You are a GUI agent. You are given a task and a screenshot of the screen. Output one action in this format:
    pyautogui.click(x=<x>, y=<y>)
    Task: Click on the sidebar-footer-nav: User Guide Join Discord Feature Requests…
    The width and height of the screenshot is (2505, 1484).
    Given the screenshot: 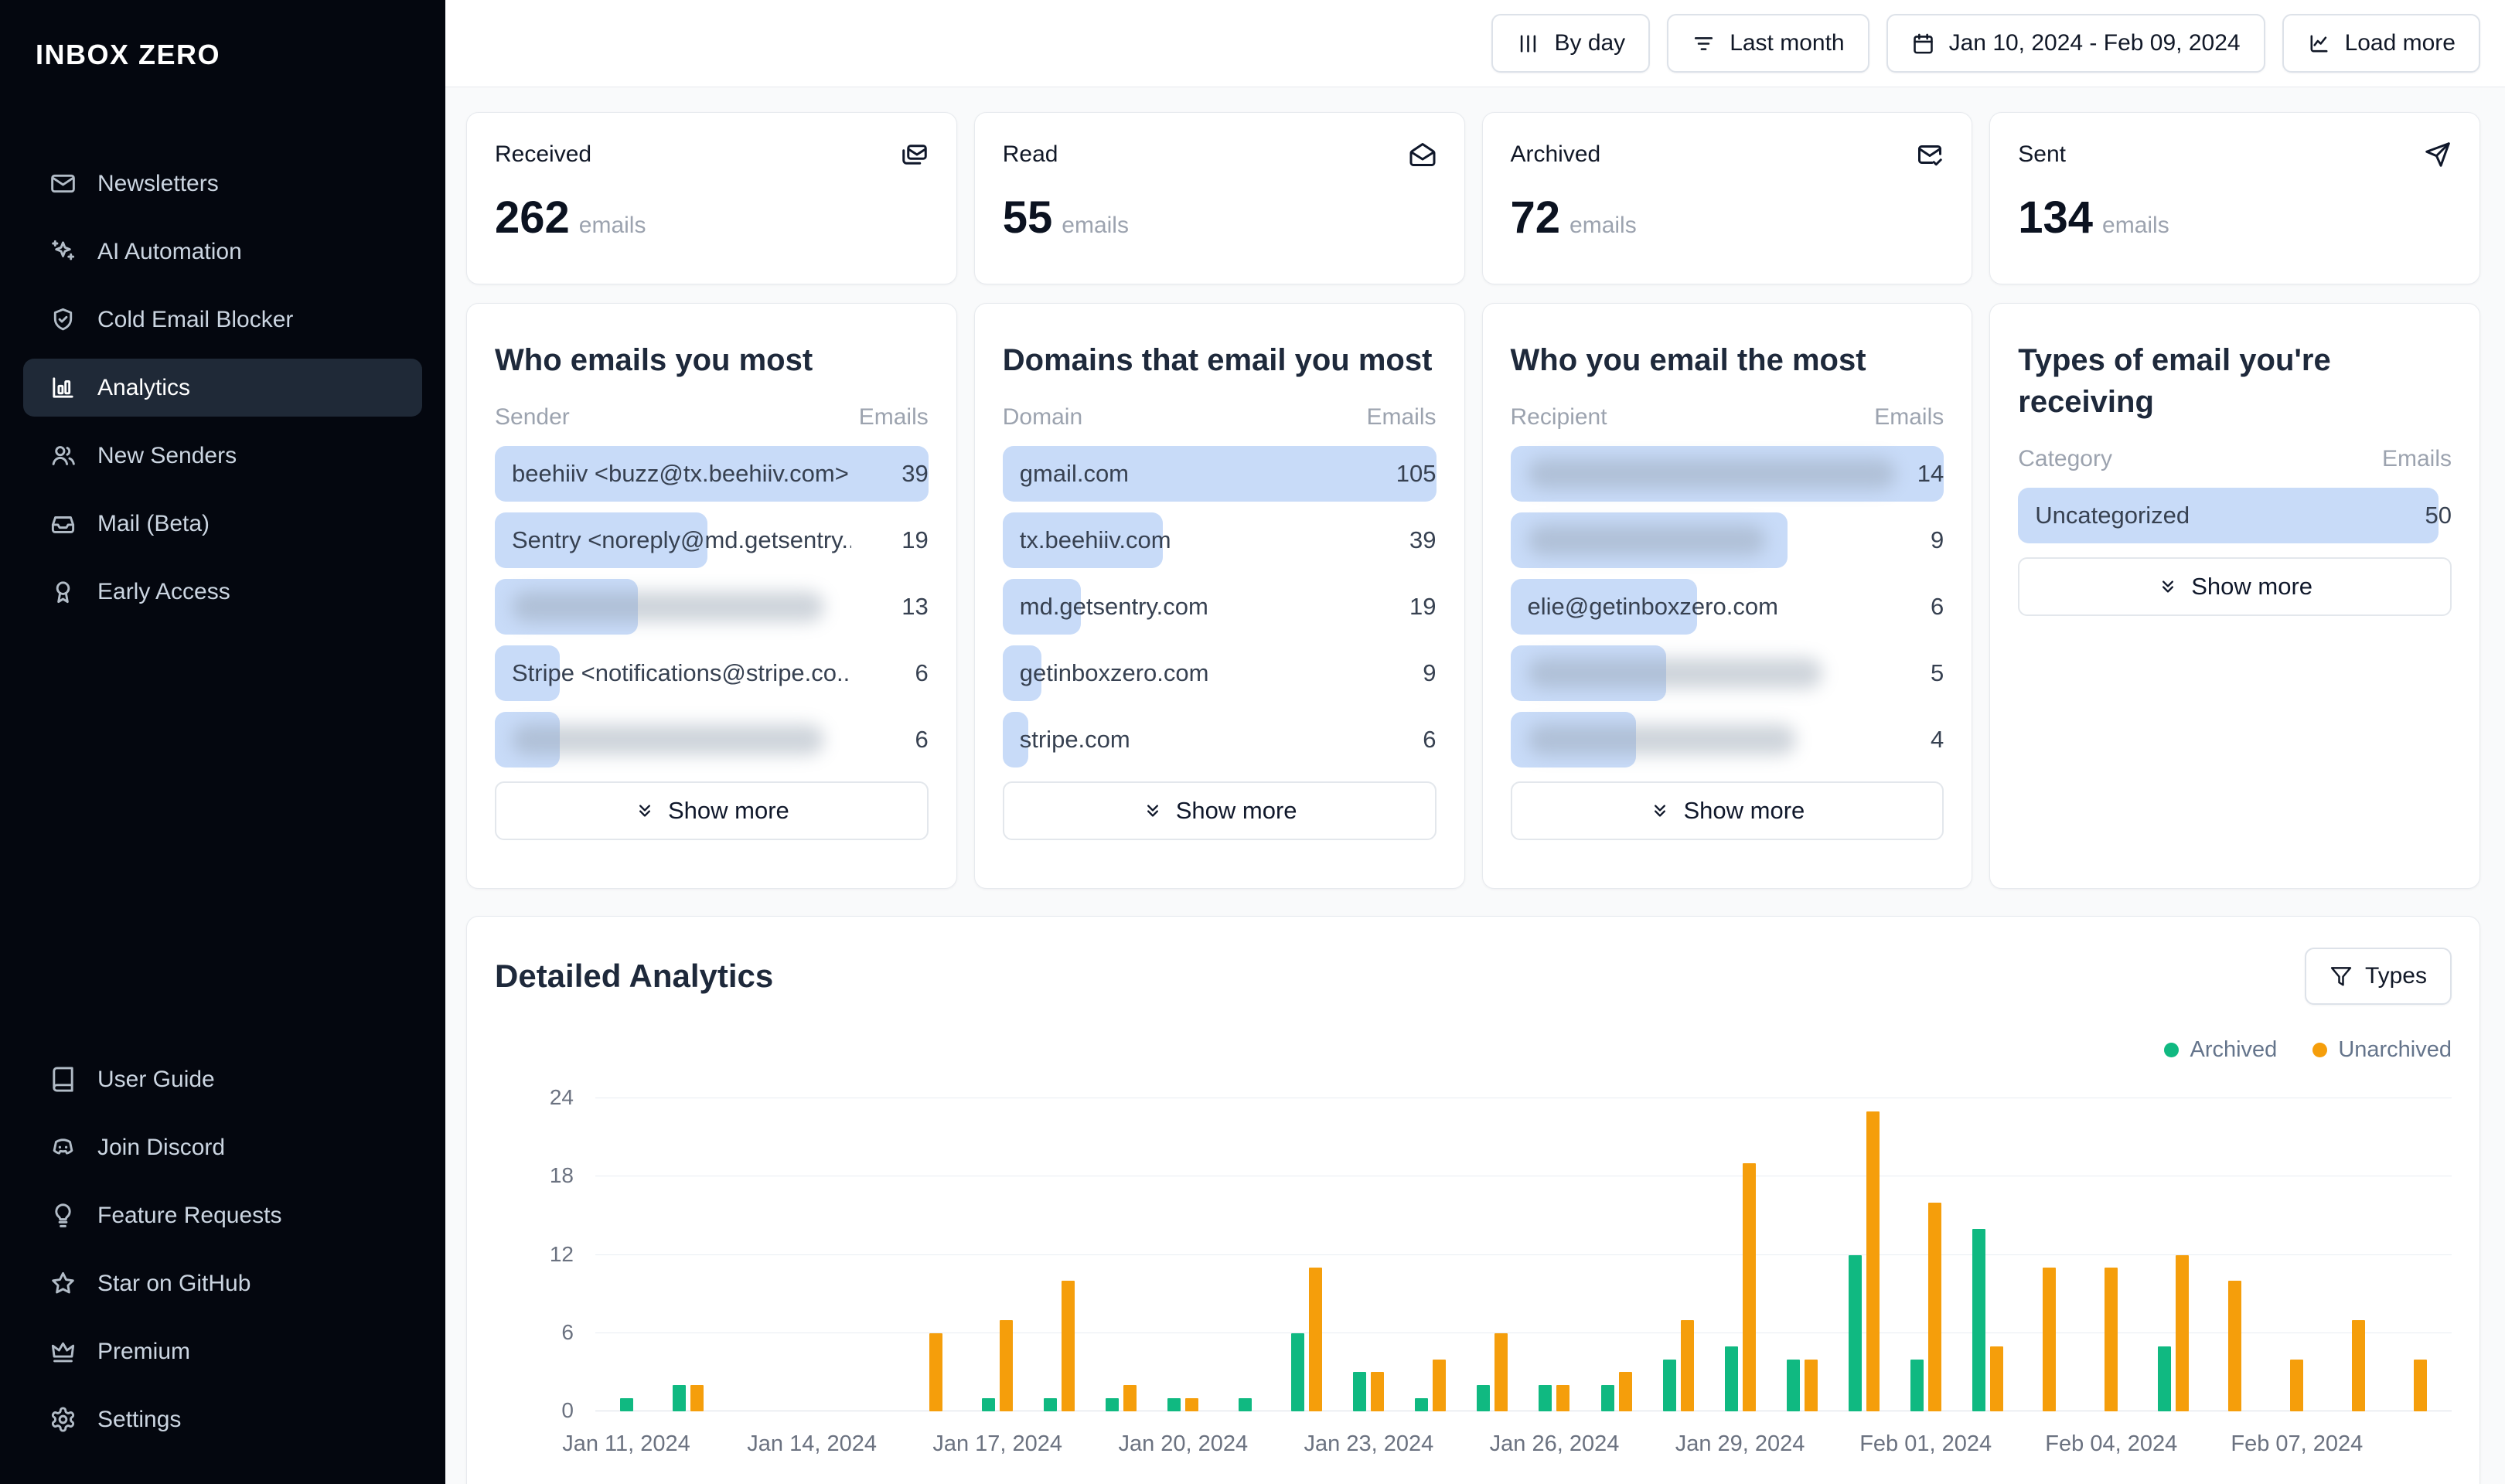 What is the action you would take?
    pyautogui.click(x=222, y=1249)
    